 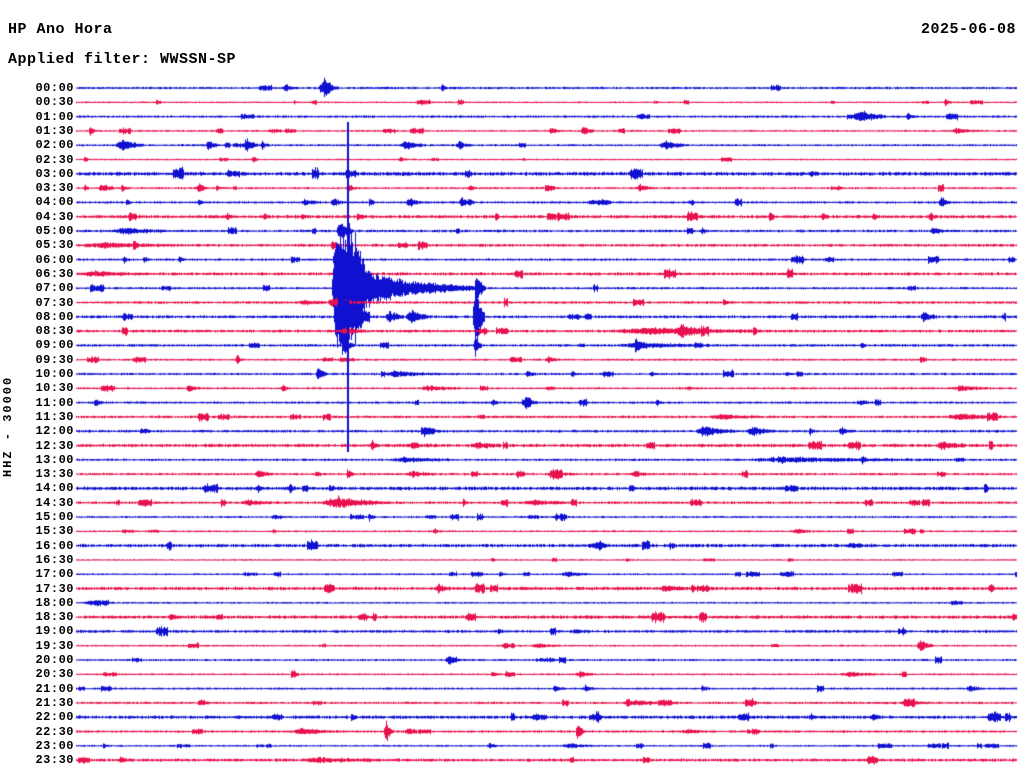 I want to click on station-title: HP Ano Hora, so click(x=60, y=29).